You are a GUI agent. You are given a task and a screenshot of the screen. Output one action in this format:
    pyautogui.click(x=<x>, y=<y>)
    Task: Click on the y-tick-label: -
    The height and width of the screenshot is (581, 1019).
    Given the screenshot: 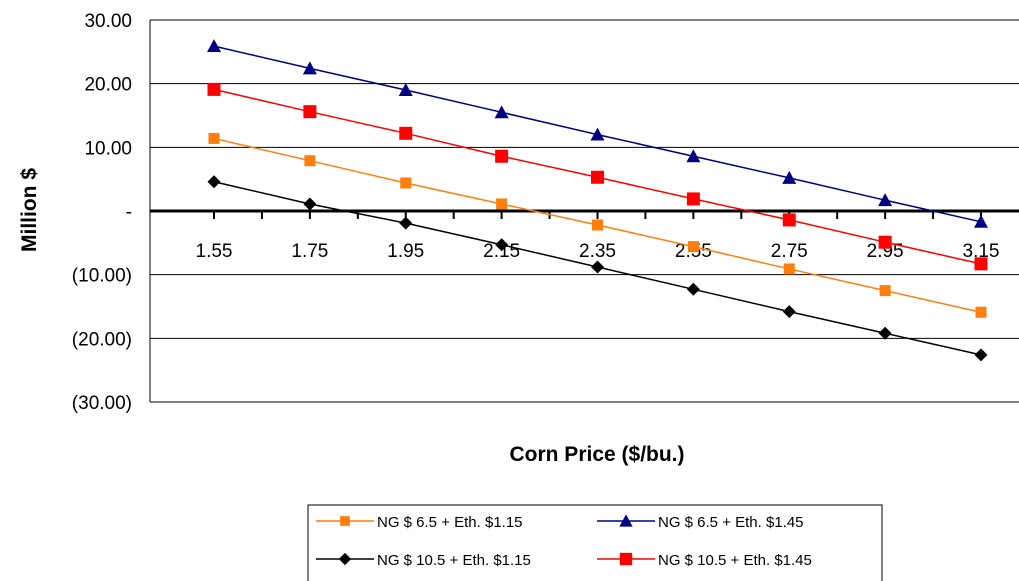 What is the action you would take?
    pyautogui.click(x=129, y=212)
    